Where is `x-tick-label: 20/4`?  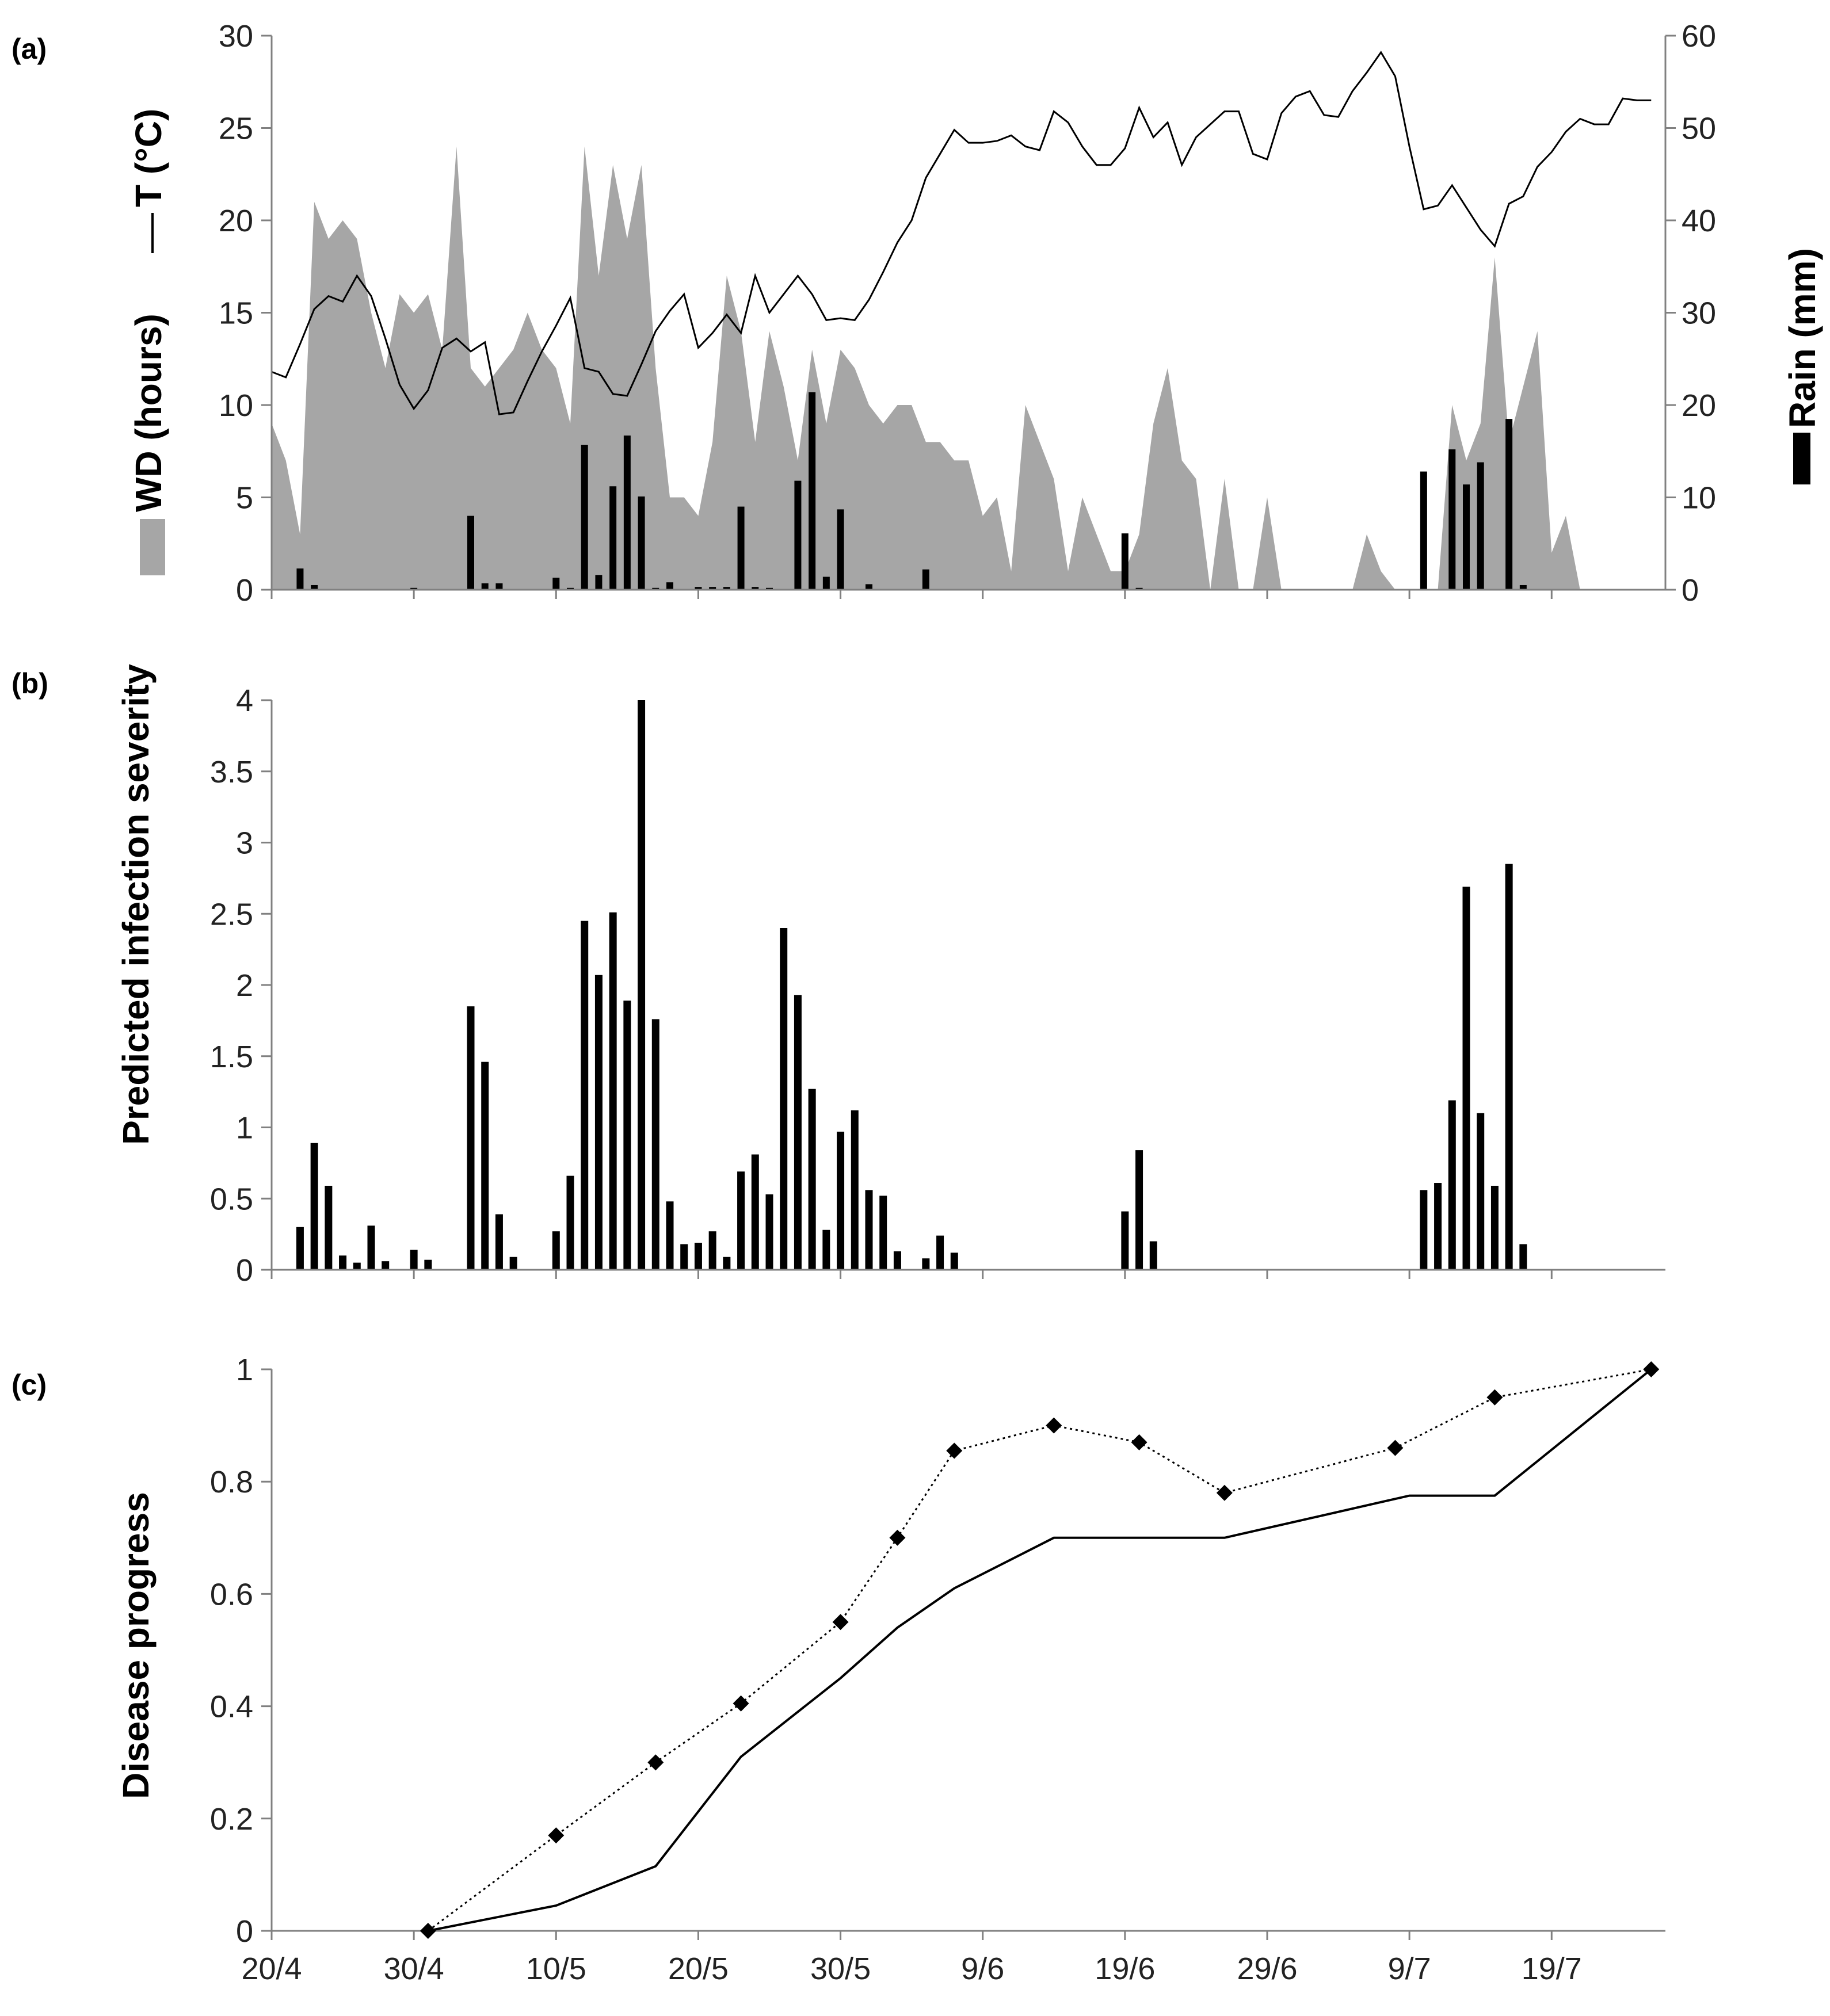
x-tick-label: 20/4 is located at coordinates (271, 1969).